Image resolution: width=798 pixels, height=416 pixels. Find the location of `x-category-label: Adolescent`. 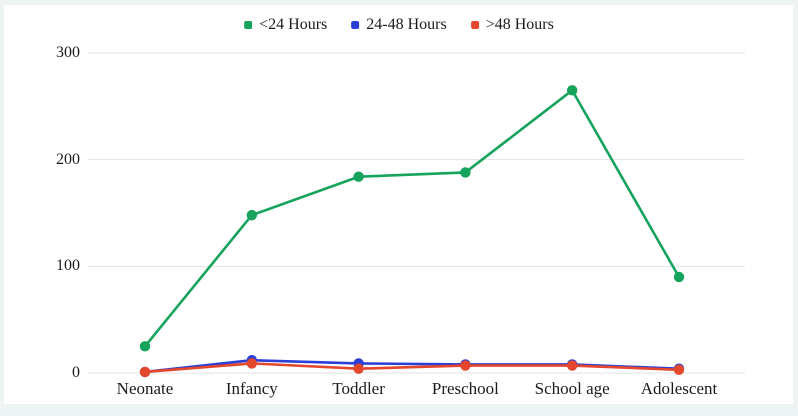

x-category-label: Adolescent is located at coordinates (679, 388).